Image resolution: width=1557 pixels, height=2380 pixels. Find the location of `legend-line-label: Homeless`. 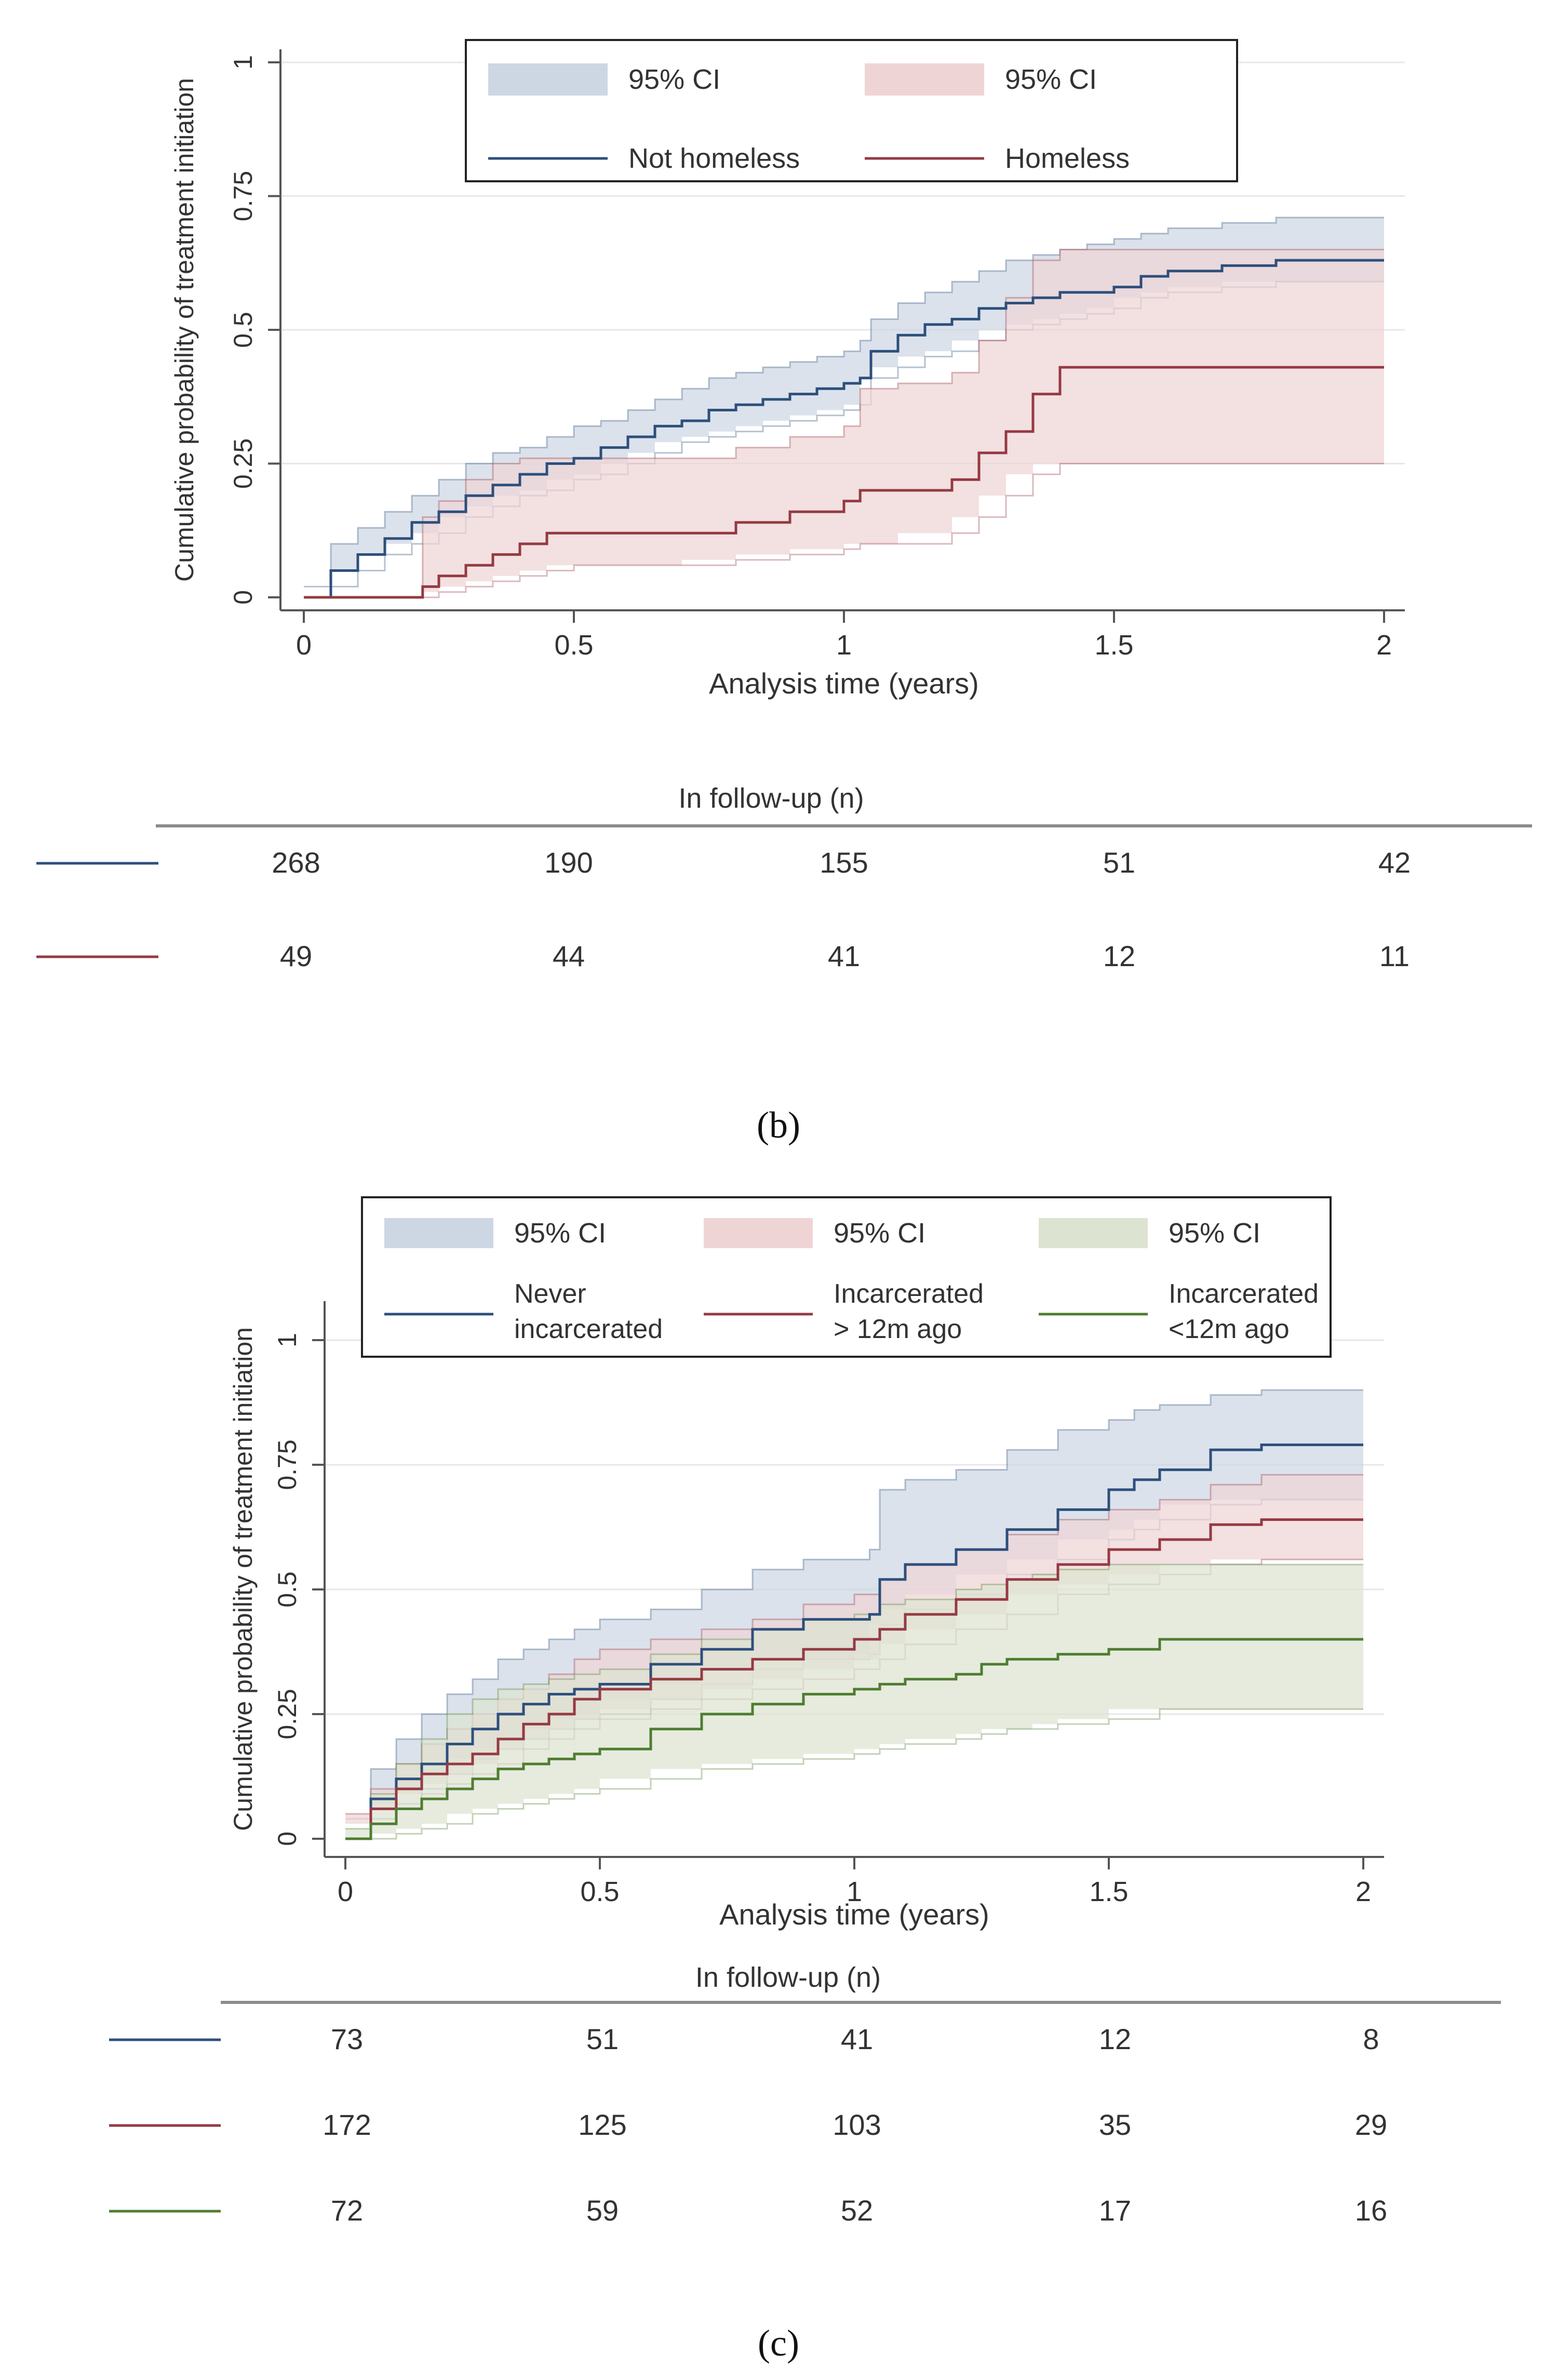

legend-line-label: Homeless is located at coordinates (1067, 159).